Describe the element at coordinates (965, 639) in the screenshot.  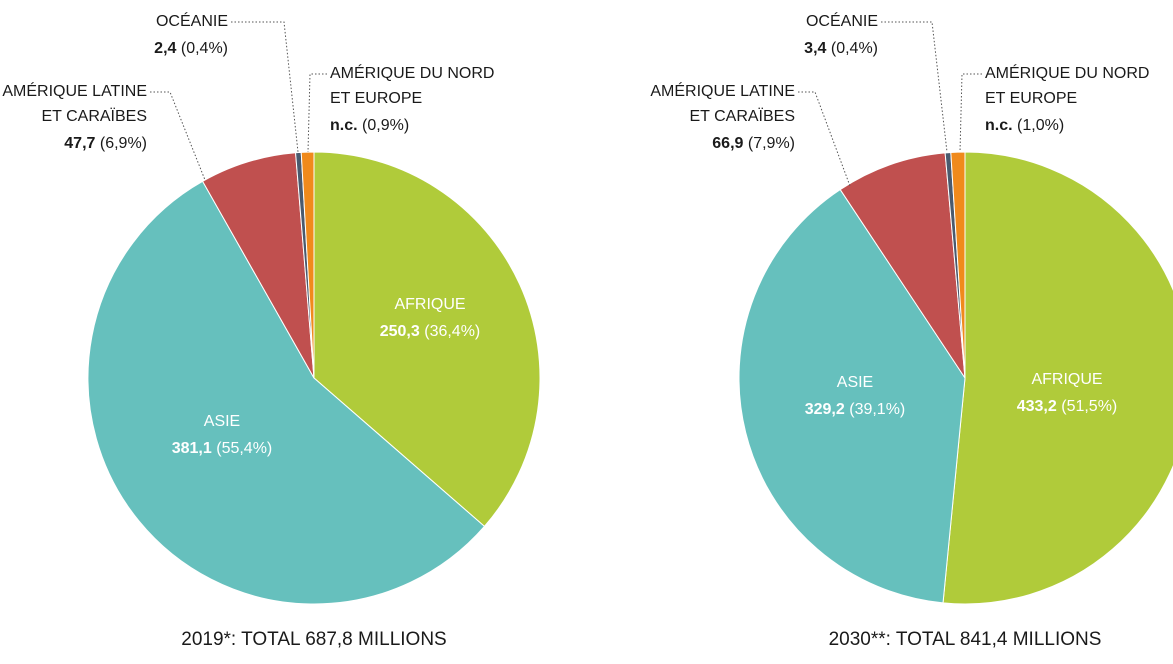
I see `chart-title: 2030**: TOTAL 841,4 MILLIONS` at that location.